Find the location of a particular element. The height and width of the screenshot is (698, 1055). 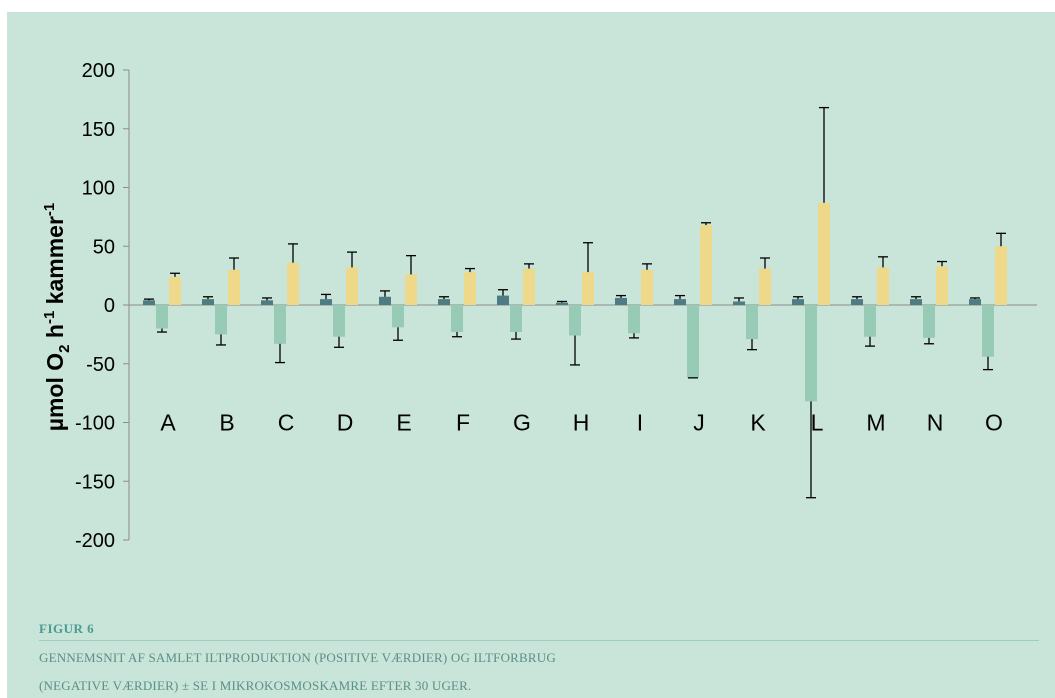

y-tick-label: 200 is located at coordinates (98, 71).